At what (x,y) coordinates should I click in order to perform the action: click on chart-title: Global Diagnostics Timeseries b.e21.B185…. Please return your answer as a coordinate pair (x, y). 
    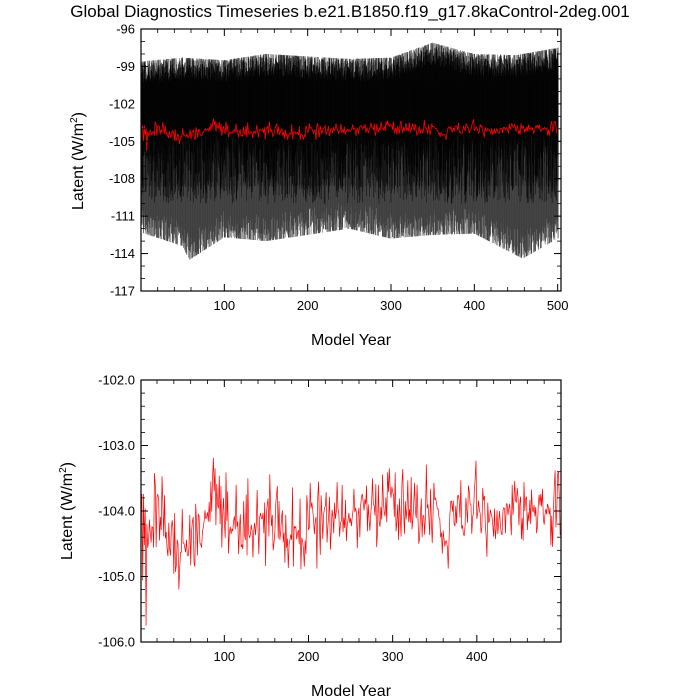
    Looking at the image, I should click on (349, 11).